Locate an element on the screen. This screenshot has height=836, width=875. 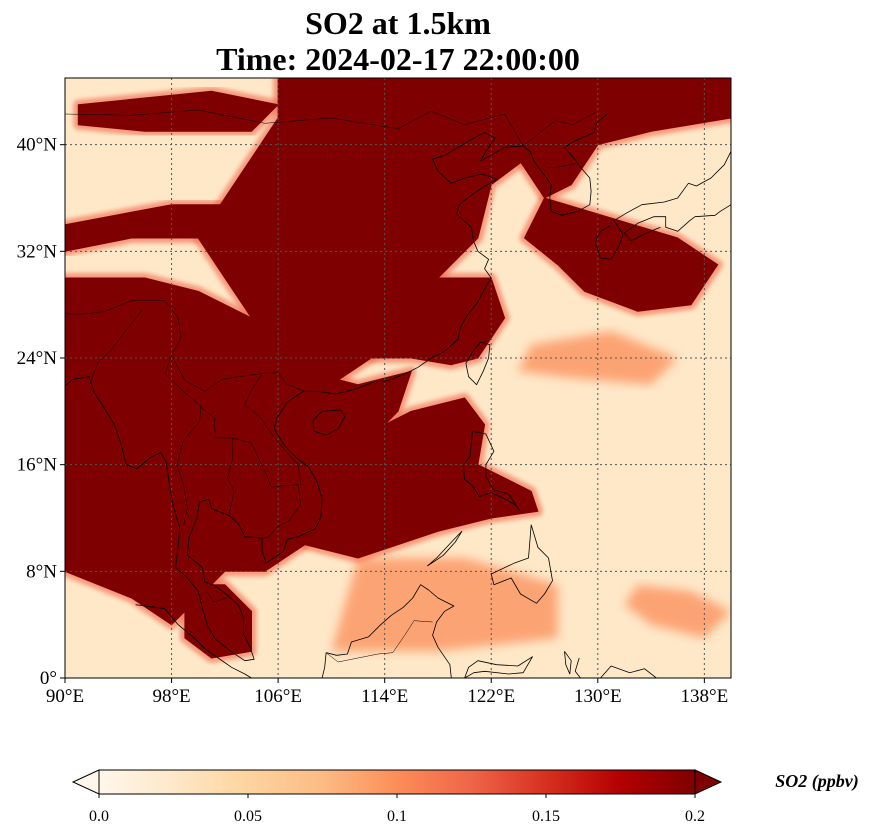
lat-tick-label: 40°N is located at coordinates (37, 145).